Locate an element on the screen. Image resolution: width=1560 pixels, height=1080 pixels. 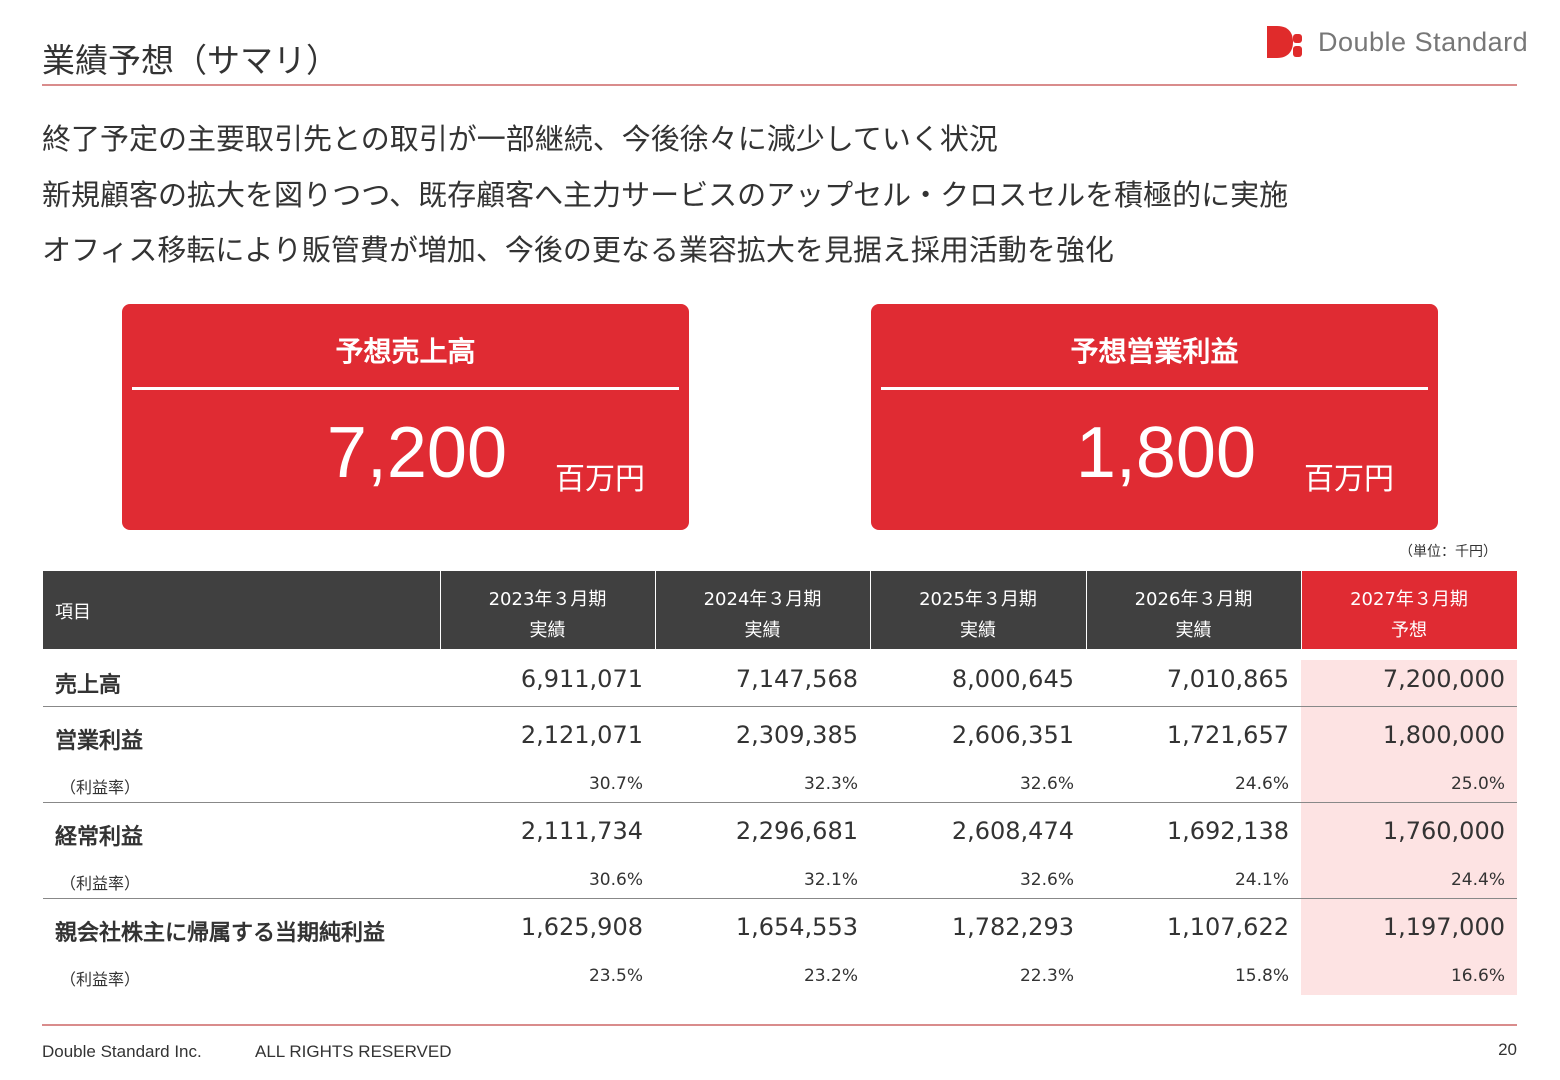
cell: 1,760,000 is located at coordinates (1443, 831).